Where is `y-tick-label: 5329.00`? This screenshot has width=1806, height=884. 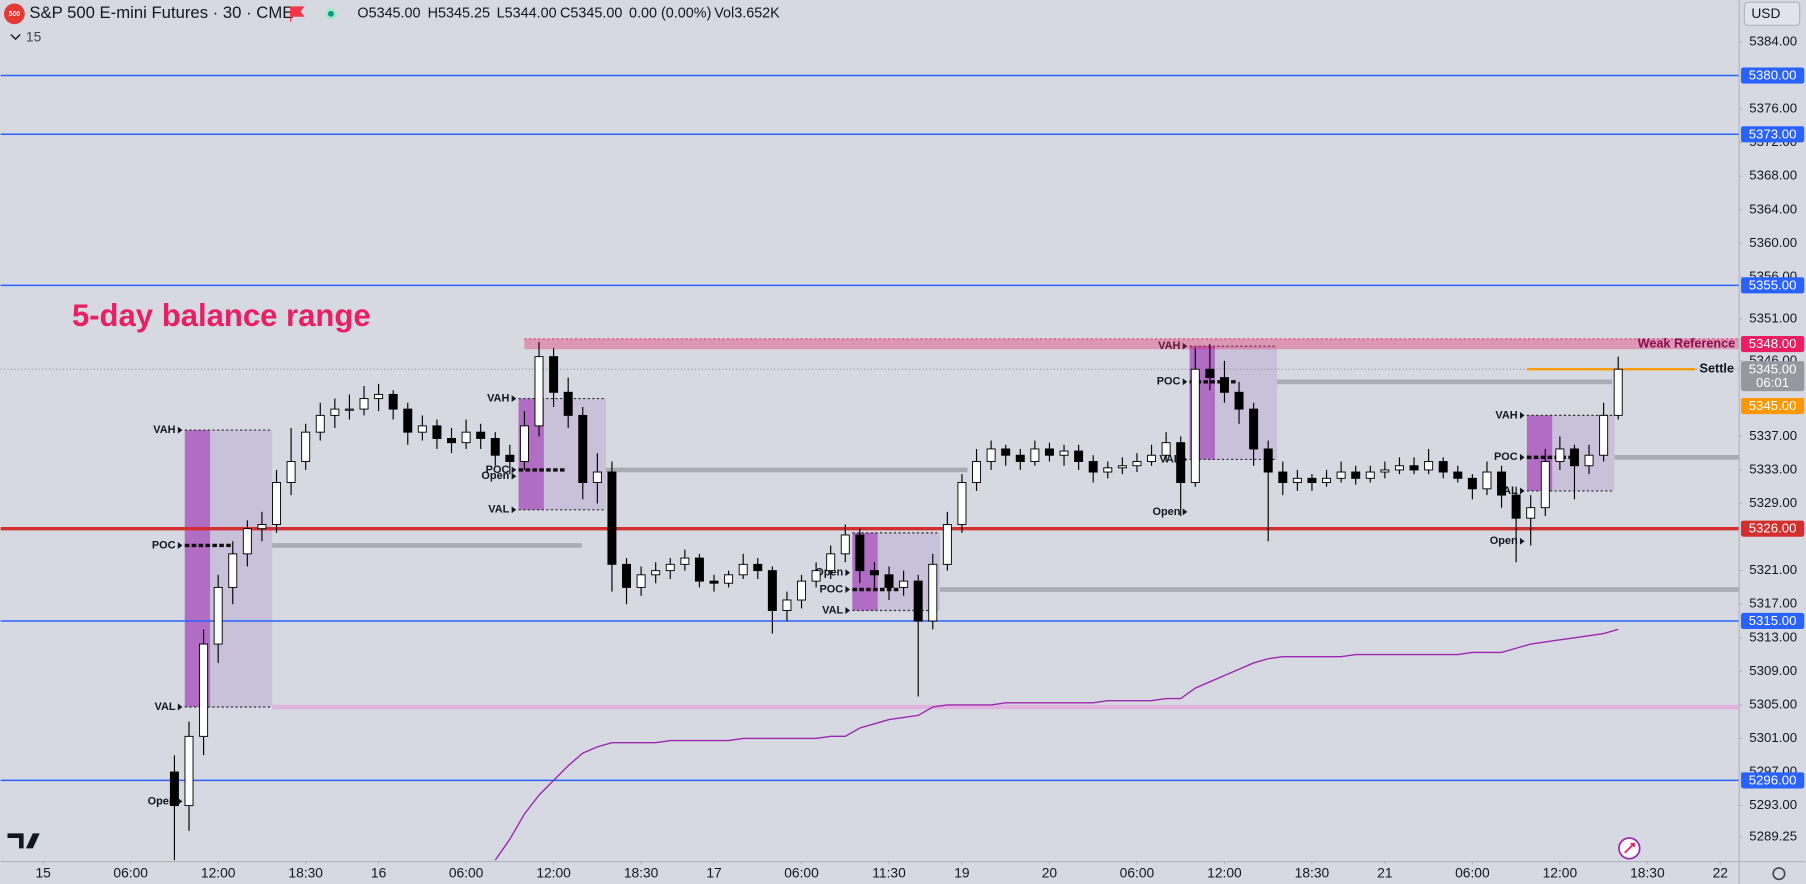
y-tick-label: 5329.00 is located at coordinates (1773, 502).